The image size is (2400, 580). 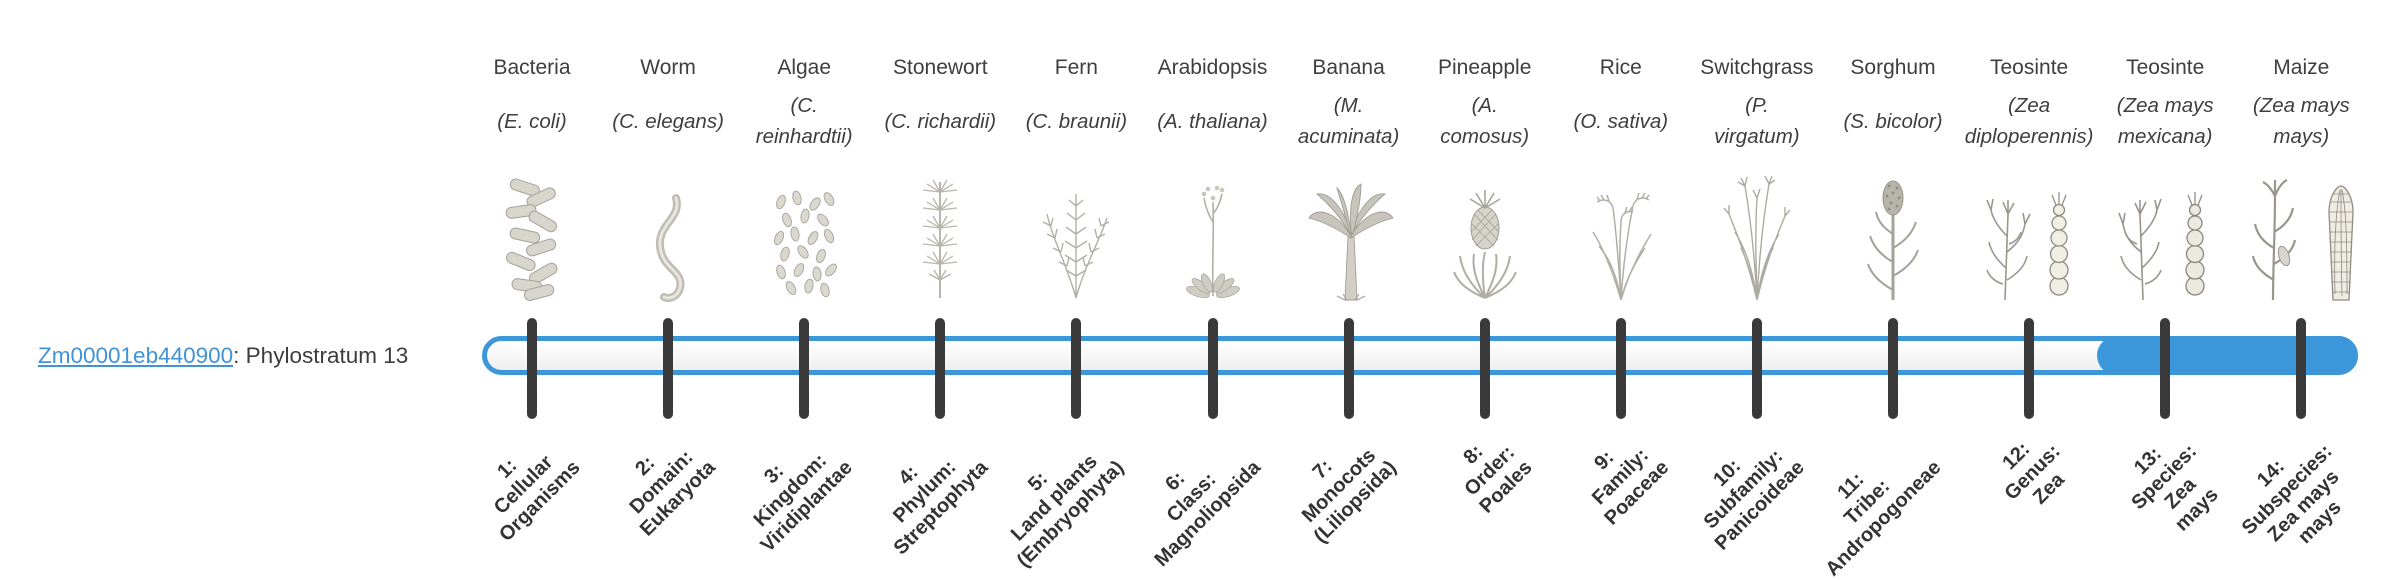 I want to click on phylostratum-label: 5: Land plants (Embryophyta), so click(x=1055, y=498).